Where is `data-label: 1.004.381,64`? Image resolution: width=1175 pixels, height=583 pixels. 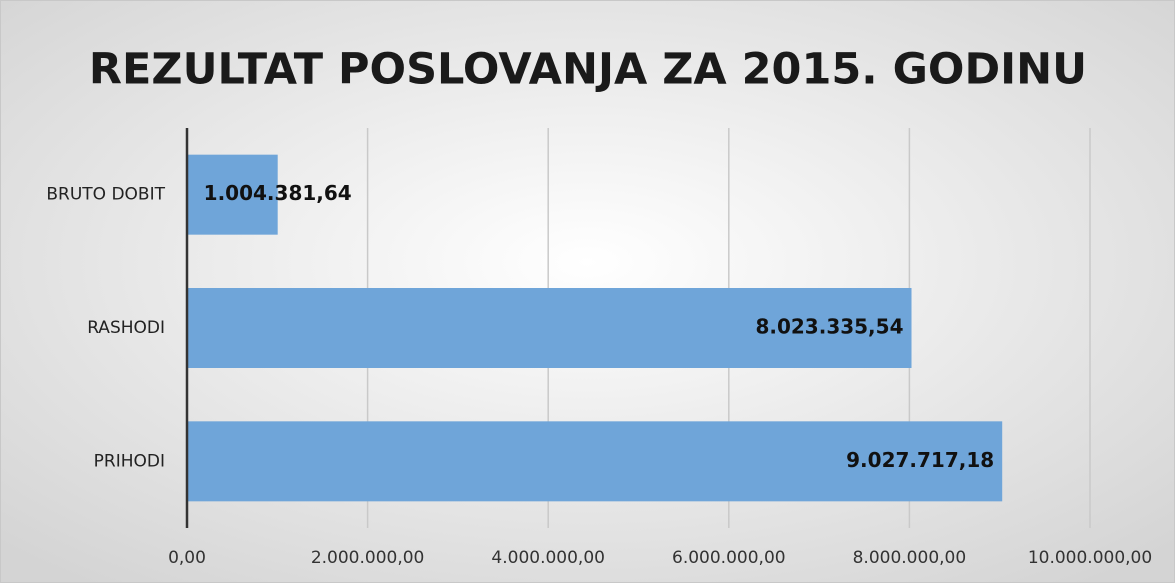
data-label: 1.004.381,64 is located at coordinates (278, 193).